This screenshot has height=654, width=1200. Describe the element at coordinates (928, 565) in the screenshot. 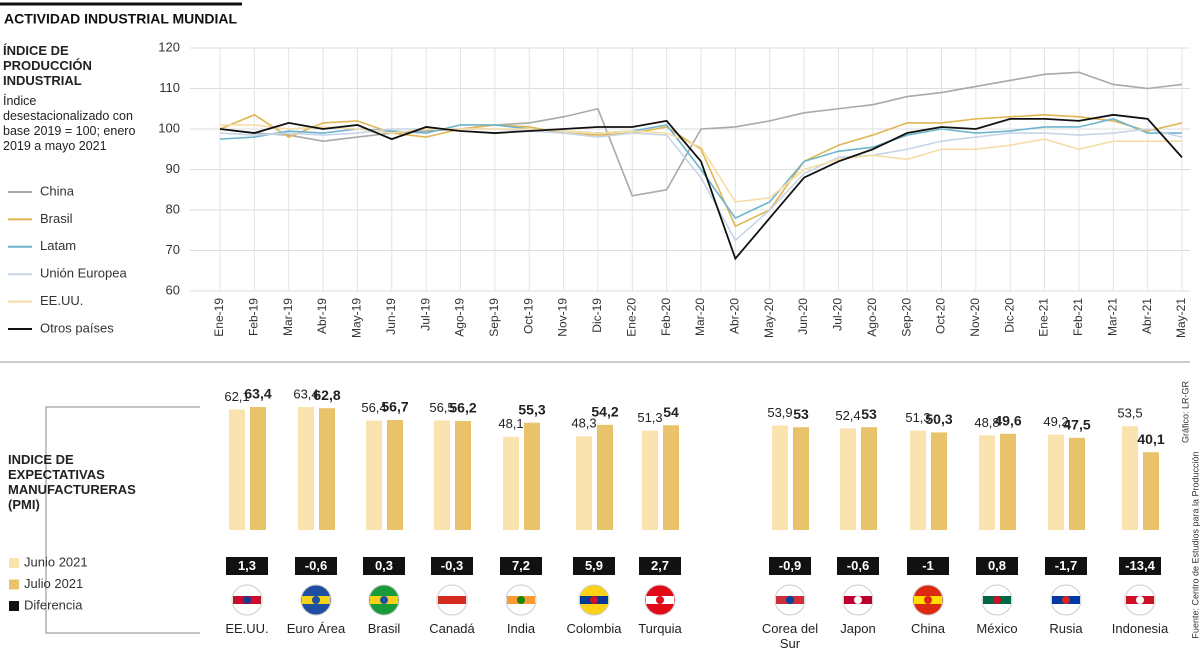

I see `difference-label: -1` at that location.